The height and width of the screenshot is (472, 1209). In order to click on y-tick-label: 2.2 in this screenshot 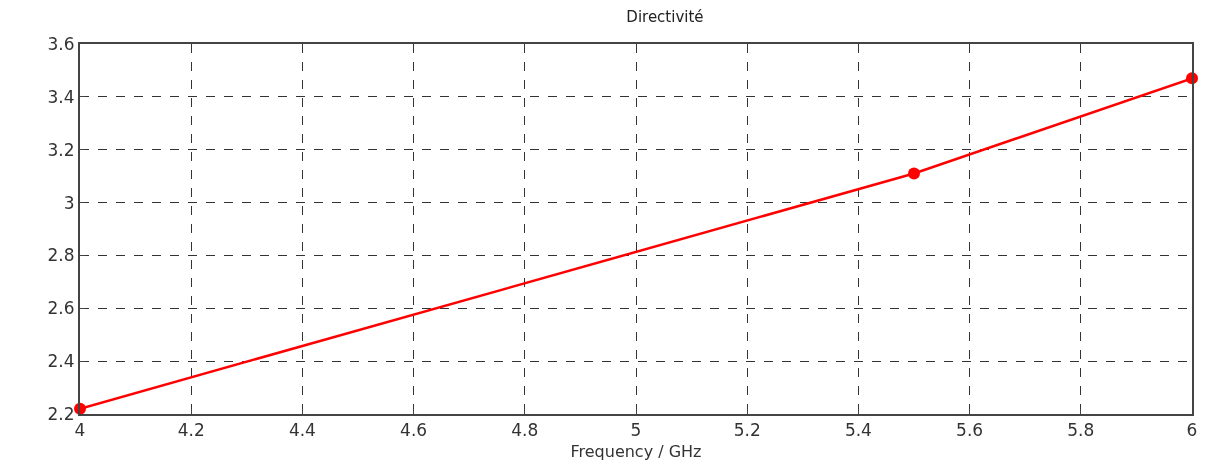, I will do `click(61, 413)`.